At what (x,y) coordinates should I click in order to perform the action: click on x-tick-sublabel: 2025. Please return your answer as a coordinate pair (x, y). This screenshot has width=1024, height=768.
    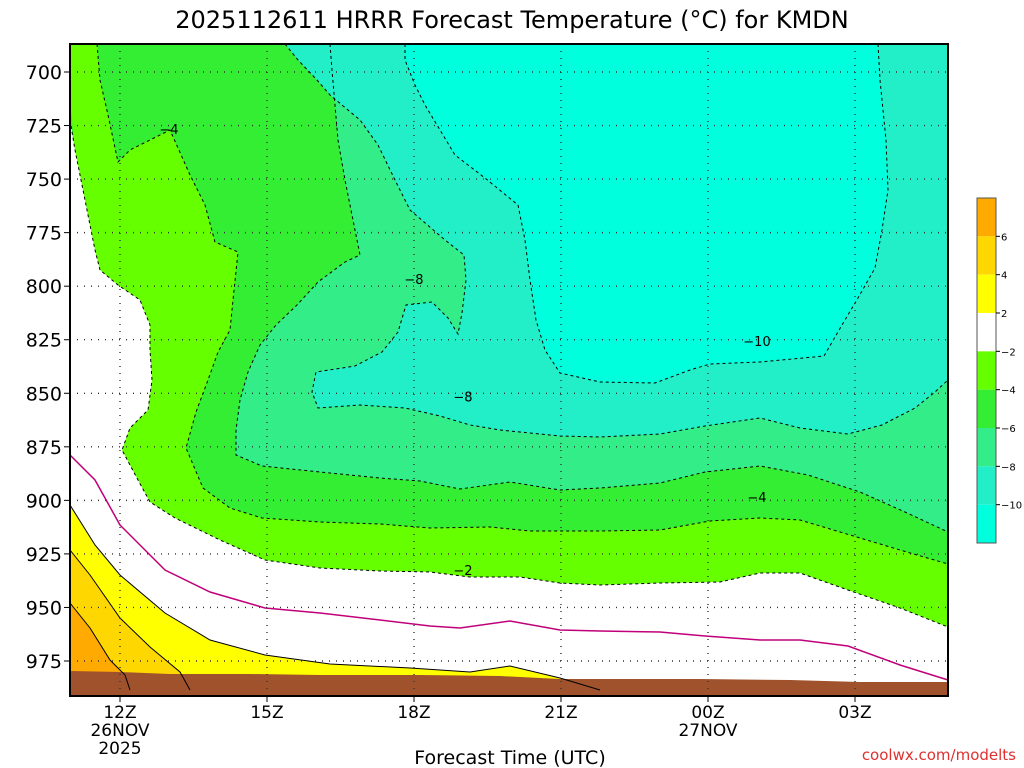
    Looking at the image, I should click on (119, 749).